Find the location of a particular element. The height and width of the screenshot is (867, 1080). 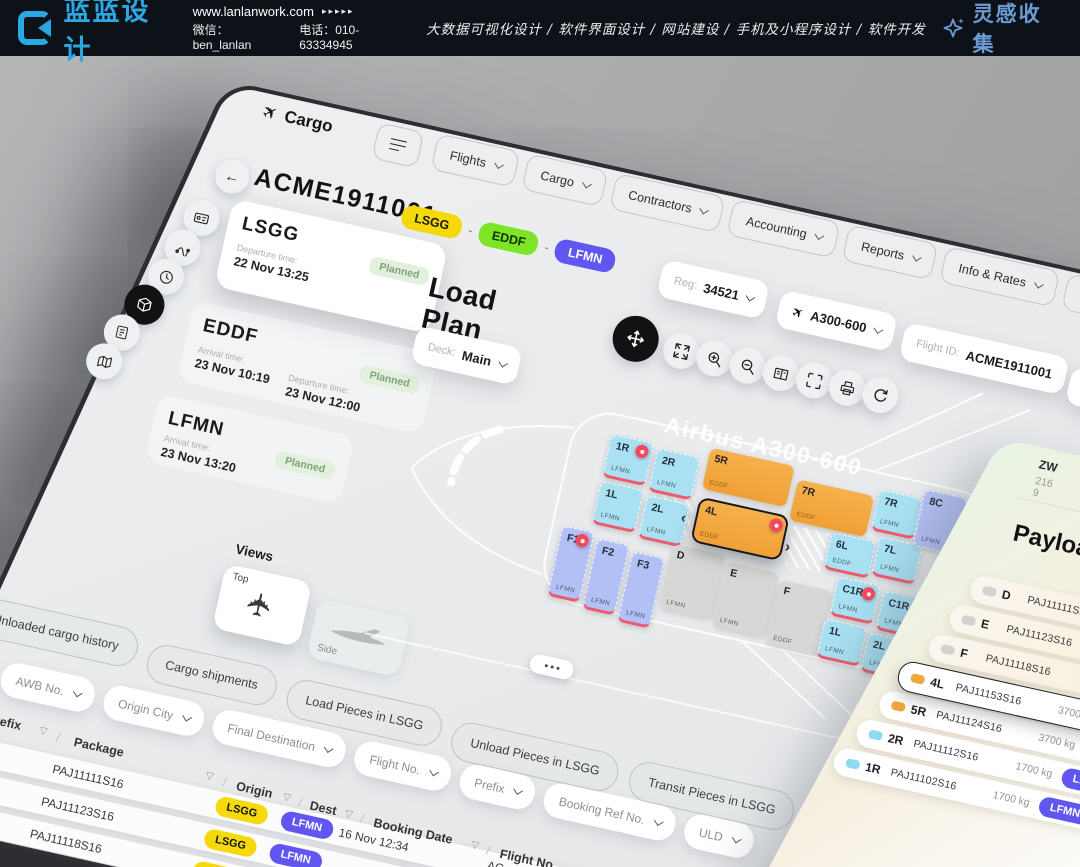

refresh-button is located at coordinates (880, 395).